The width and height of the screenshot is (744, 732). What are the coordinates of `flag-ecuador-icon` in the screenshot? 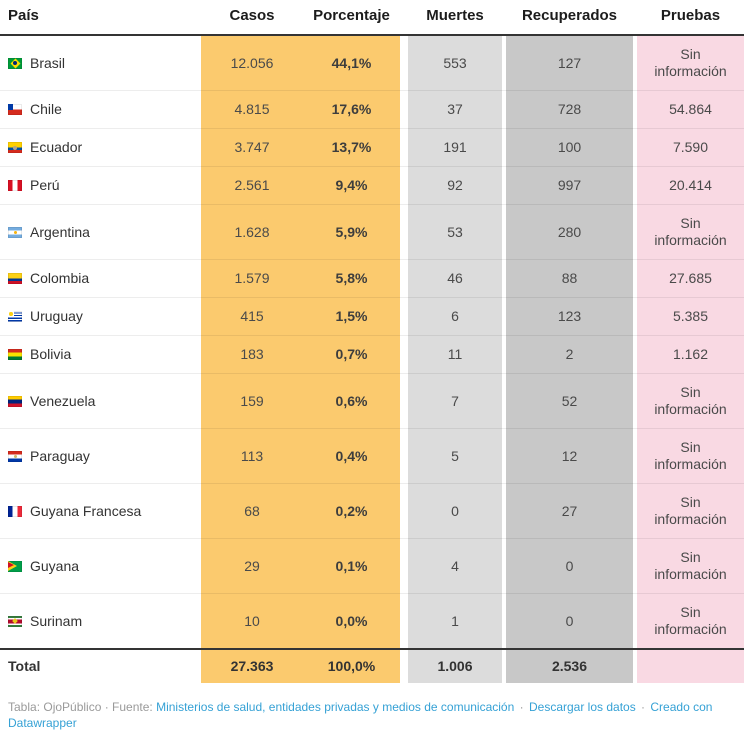 It's located at (15, 147).